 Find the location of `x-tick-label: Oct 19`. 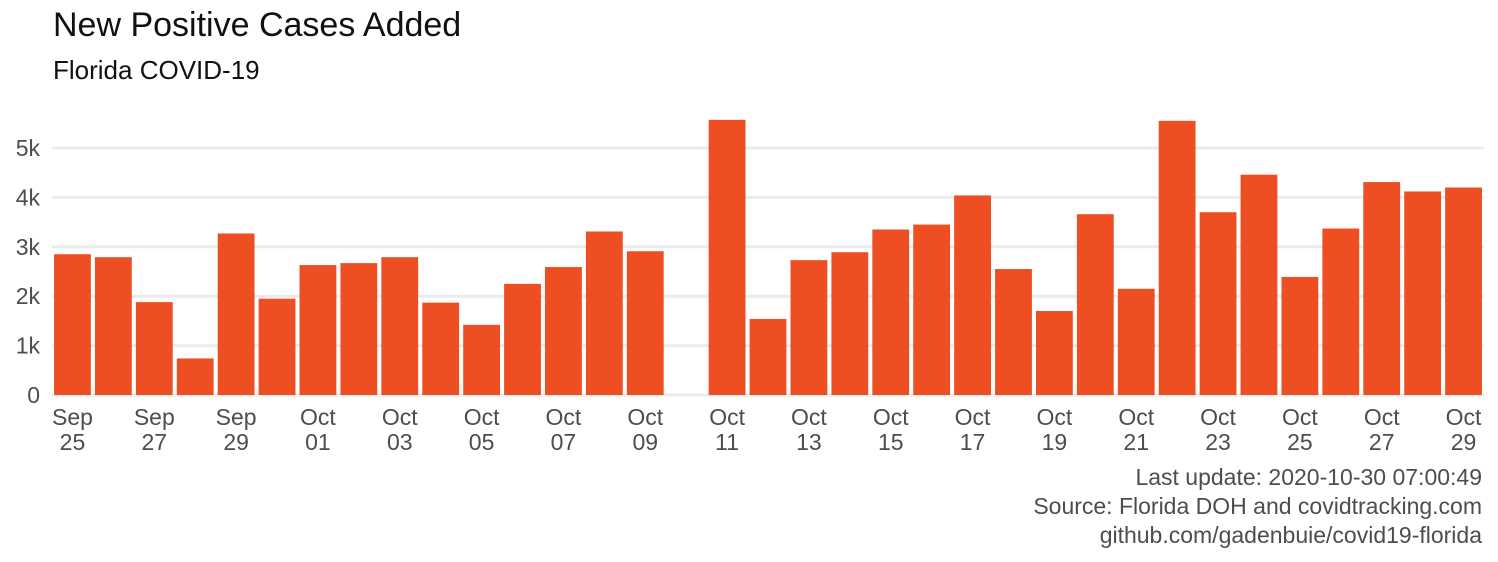

x-tick-label: Oct 19 is located at coordinates (1055, 429).